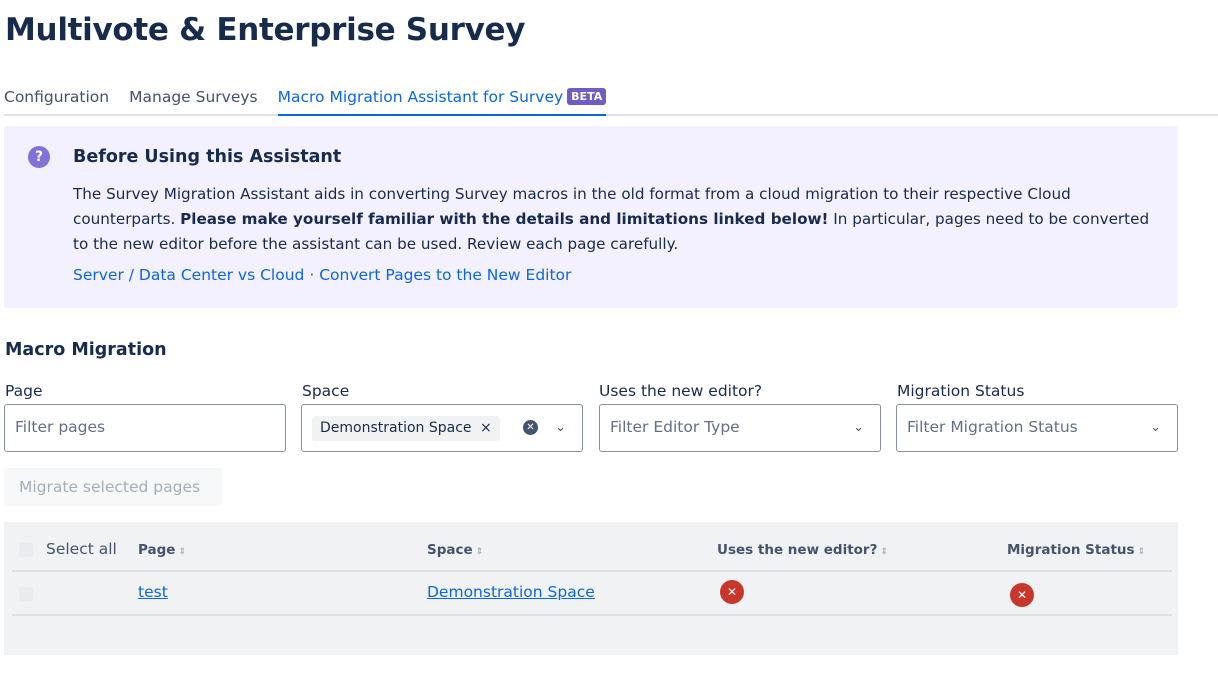 The image size is (1218, 687). I want to click on tab-label: Macro Migration Assistant for Survey, so click(420, 97).